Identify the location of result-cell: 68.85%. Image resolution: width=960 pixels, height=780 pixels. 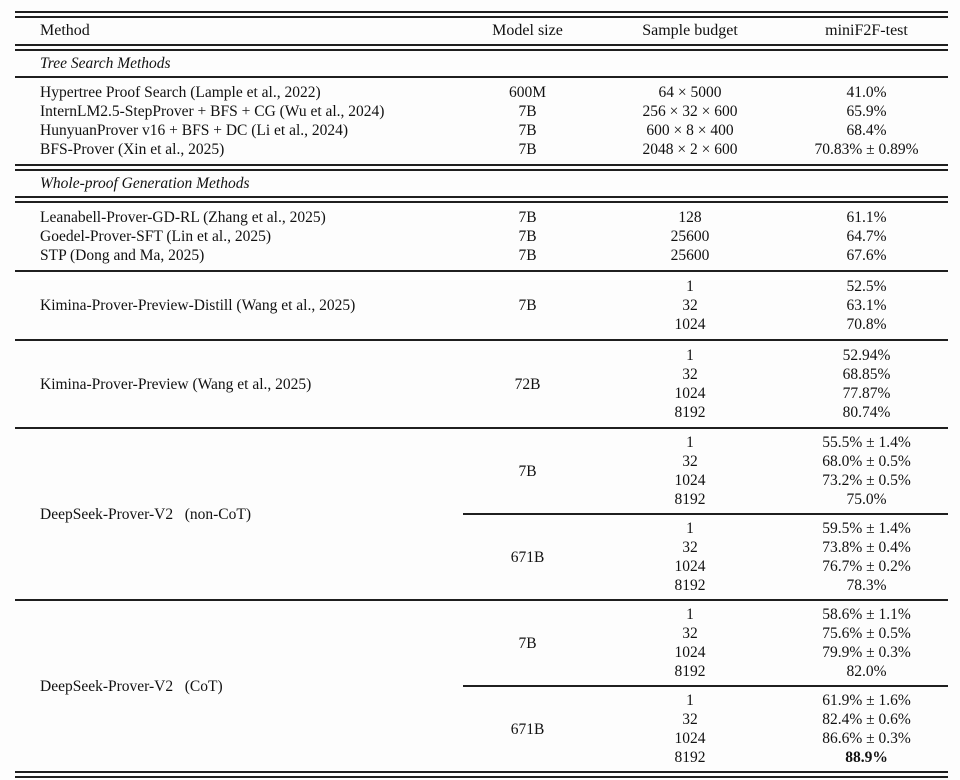
(866, 374).